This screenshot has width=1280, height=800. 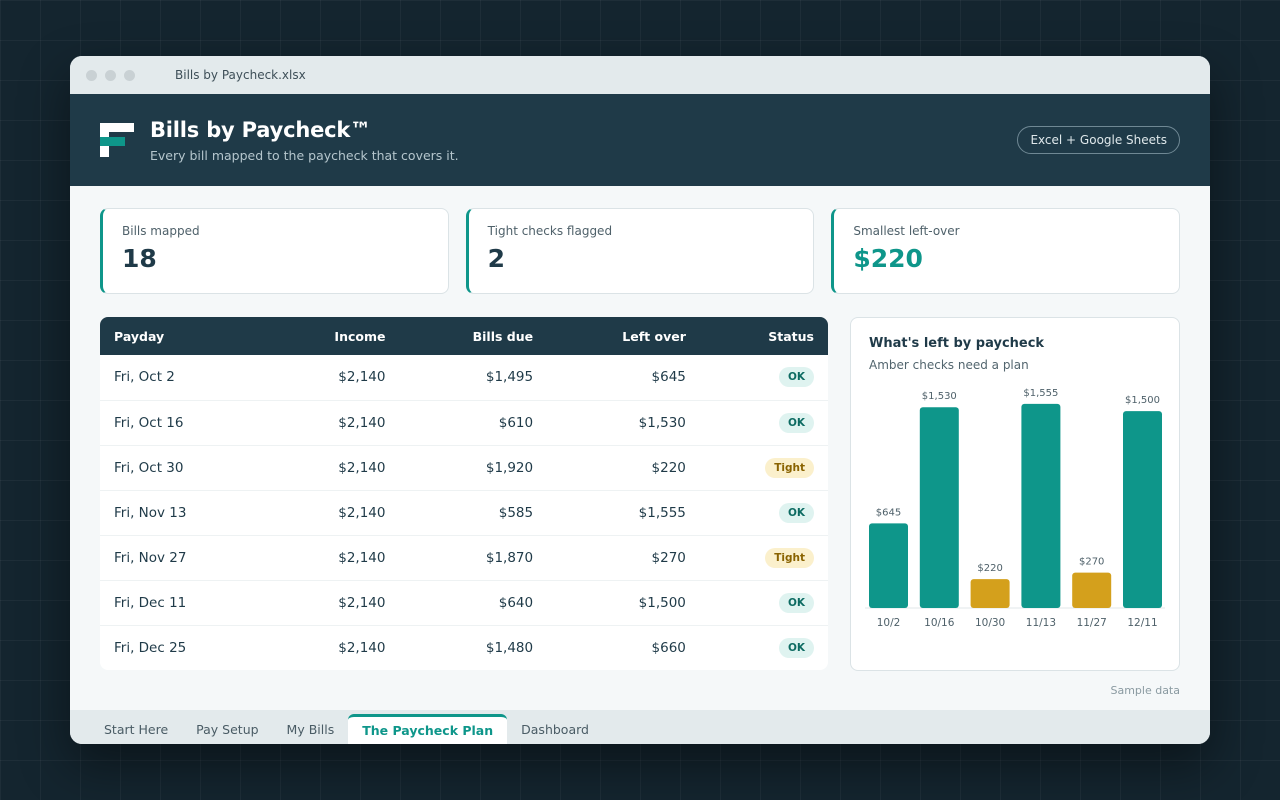 What do you see at coordinates (227, 729) in the screenshot?
I see `tab-pay-setup: Pay Setup` at bounding box center [227, 729].